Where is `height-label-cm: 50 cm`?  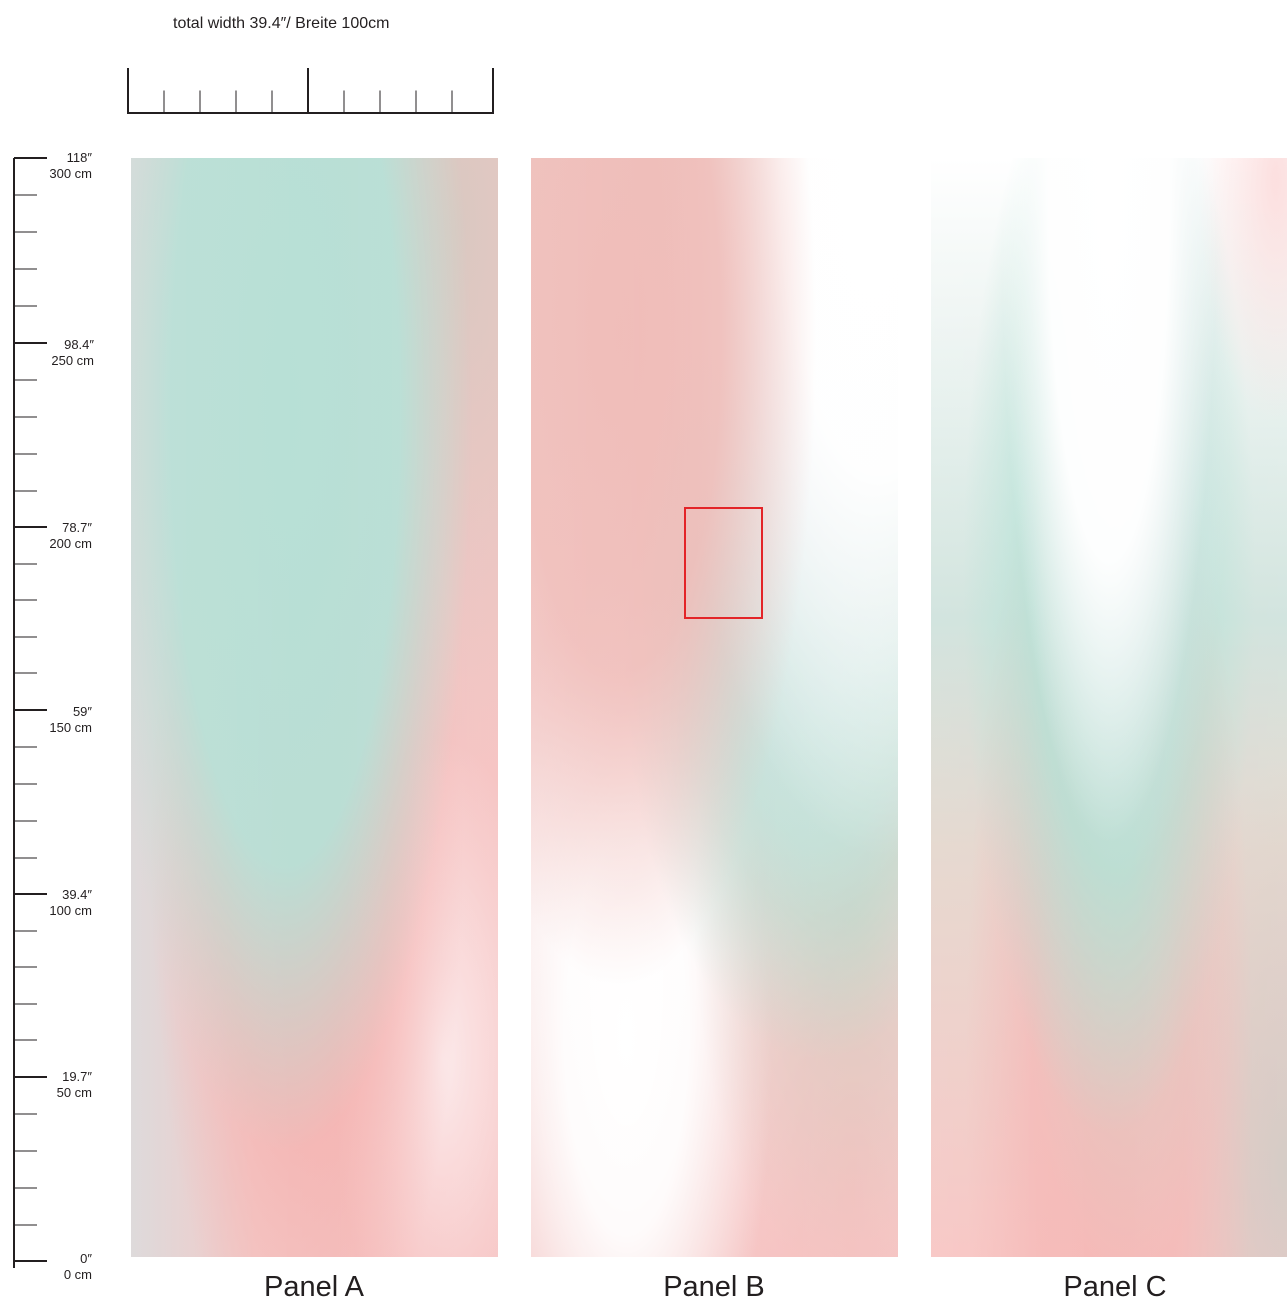
height-label-cm: 50 cm is located at coordinates (74, 1092).